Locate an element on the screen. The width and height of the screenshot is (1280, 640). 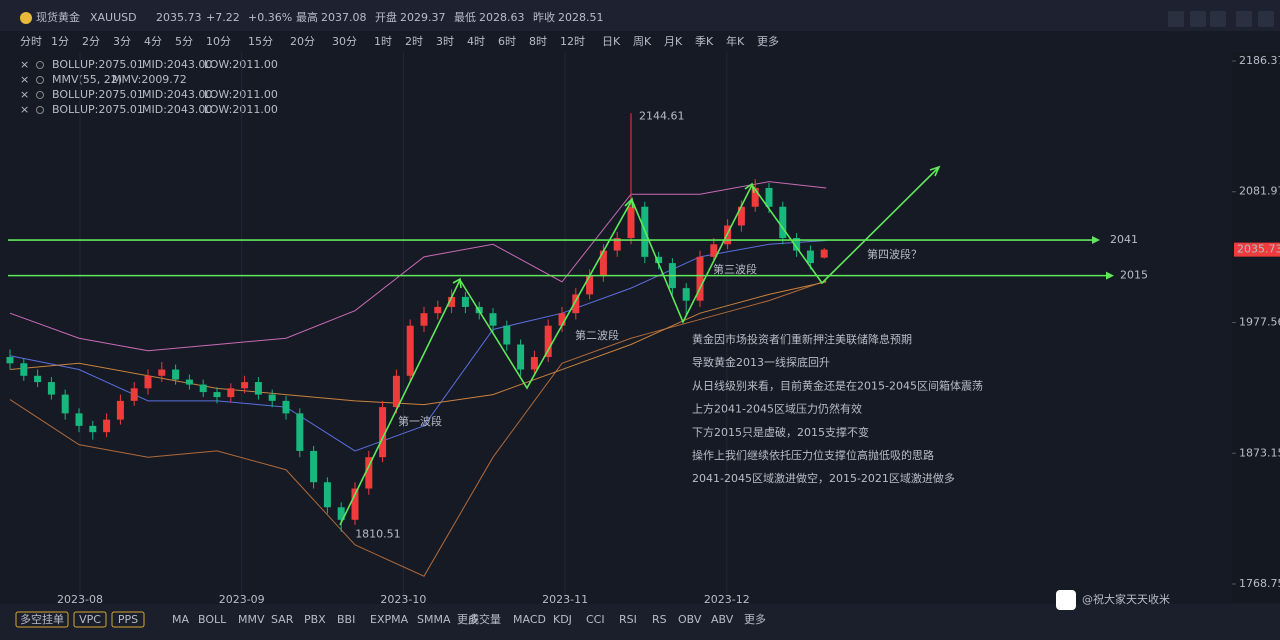
period-tab: 10分 is located at coordinates (218, 41).